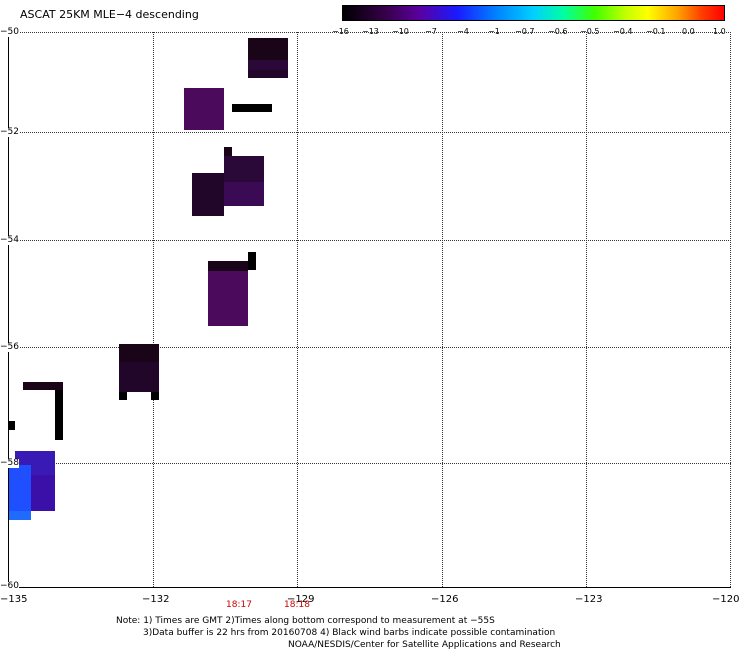 The image size is (740, 650). Describe the element at coordinates (623, 31) in the screenshot. I see `colorbar-label: −0.4` at that location.